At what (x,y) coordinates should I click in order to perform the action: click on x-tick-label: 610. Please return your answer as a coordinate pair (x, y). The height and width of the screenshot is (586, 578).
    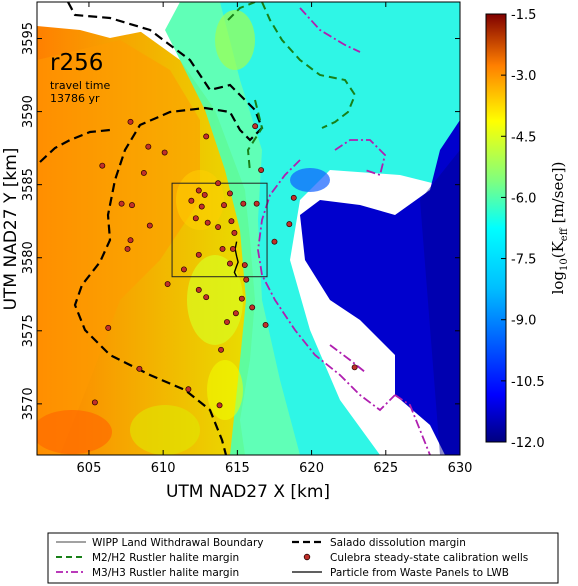
    Looking at the image, I should click on (163, 468).